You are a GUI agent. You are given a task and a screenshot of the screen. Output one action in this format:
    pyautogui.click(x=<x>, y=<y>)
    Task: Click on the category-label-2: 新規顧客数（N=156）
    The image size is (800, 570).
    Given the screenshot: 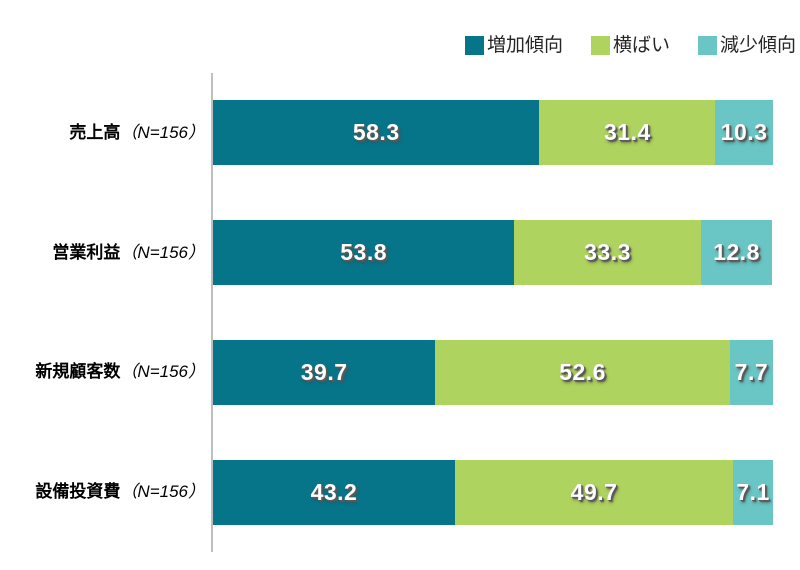 What is the action you would take?
    pyautogui.click(x=105, y=372)
    